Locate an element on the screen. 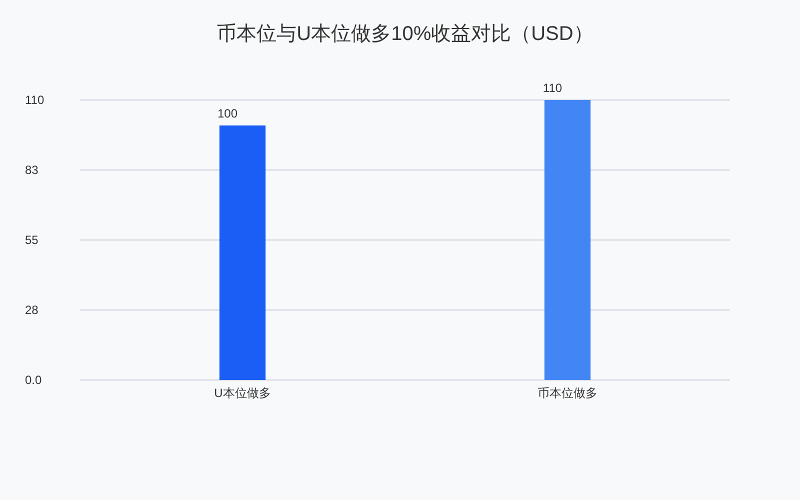 This screenshot has width=800, height=500. x-tick-label: 币本位做多 is located at coordinates (568, 393).